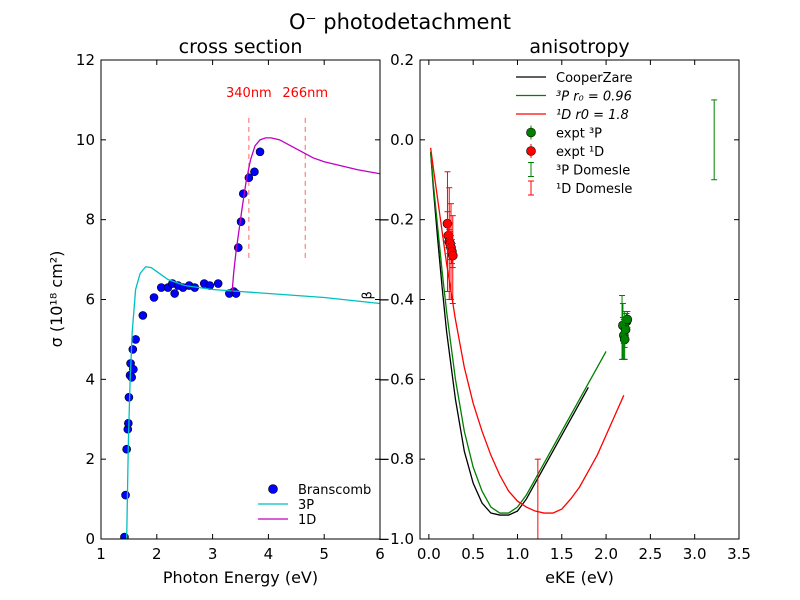 Image resolution: width=800 pixels, height=600 pixels. Describe the element at coordinates (90, 539) in the screenshot. I see `cross-section-ytick-label: 0` at that location.